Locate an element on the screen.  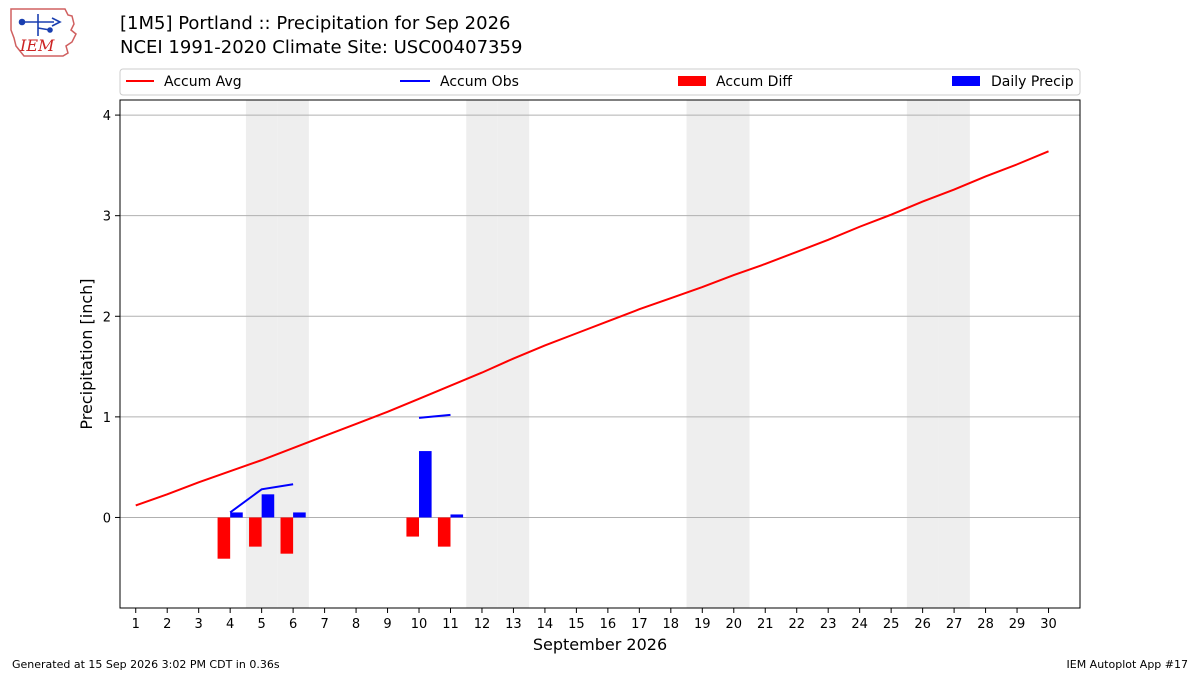
iowa-outline-icon is located at coordinates (43, 32).